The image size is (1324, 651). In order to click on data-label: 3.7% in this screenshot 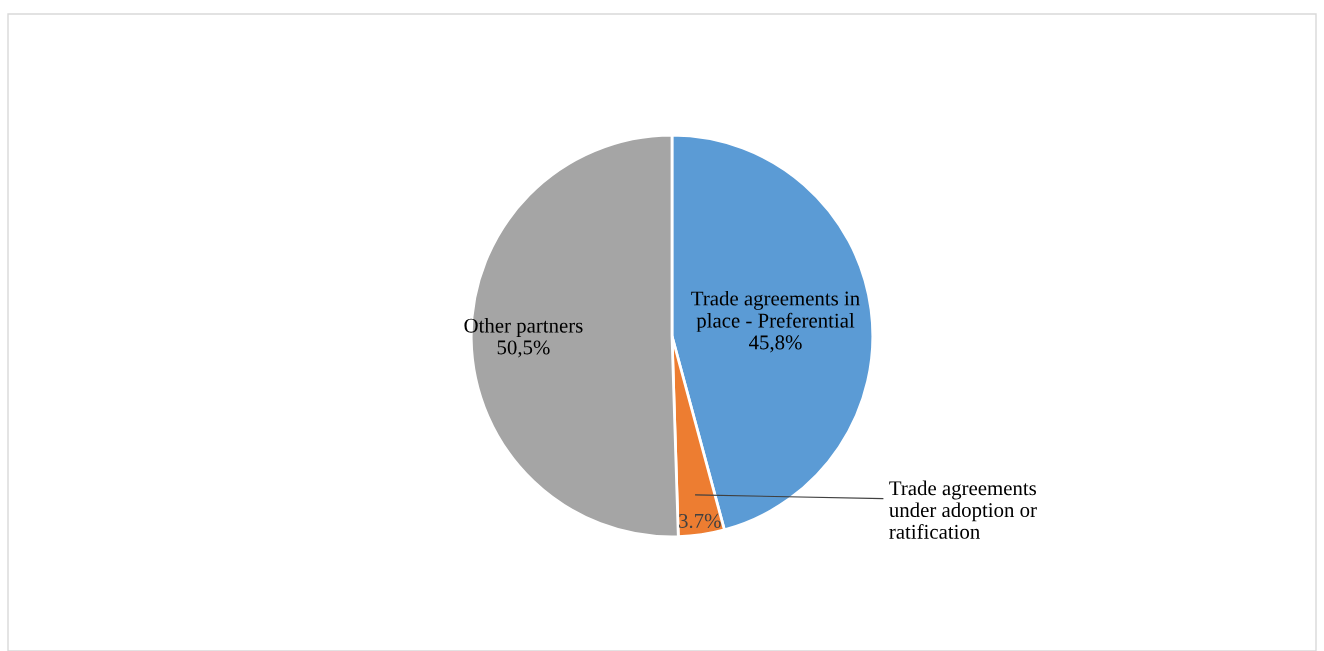, I will do `click(700, 520)`.